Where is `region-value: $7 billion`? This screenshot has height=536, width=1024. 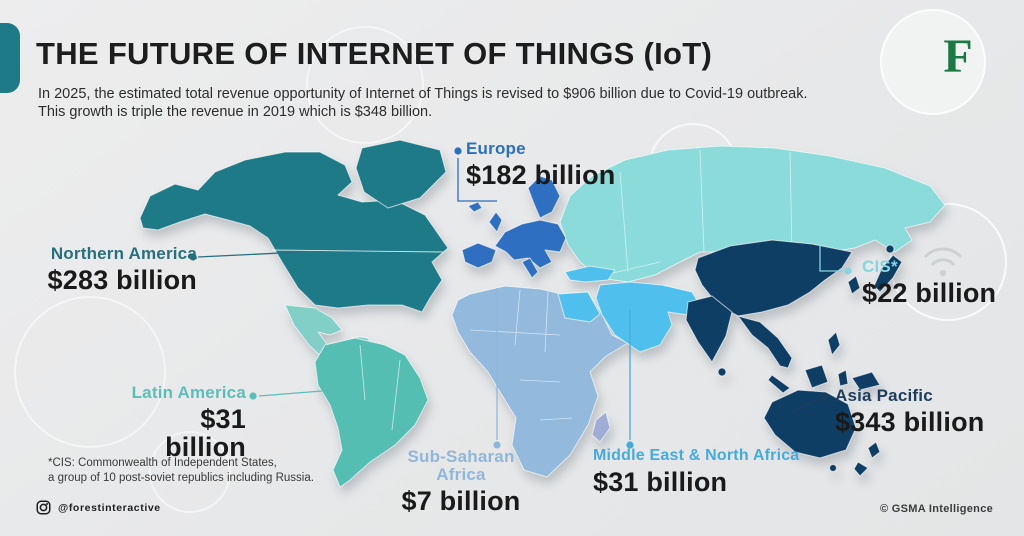
region-value: $7 billion is located at coordinates (461, 500).